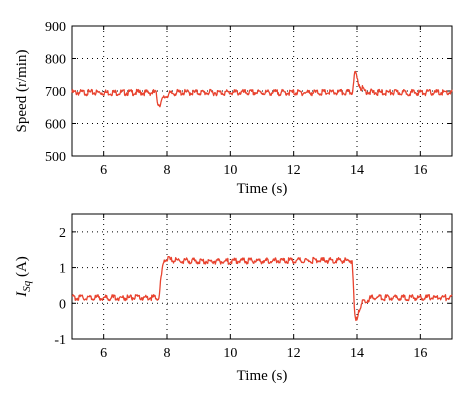 The width and height of the screenshot is (474, 404). Describe the element at coordinates (22, 294) in the screenshot. I see `current-y-label-symbol: I` at that location.